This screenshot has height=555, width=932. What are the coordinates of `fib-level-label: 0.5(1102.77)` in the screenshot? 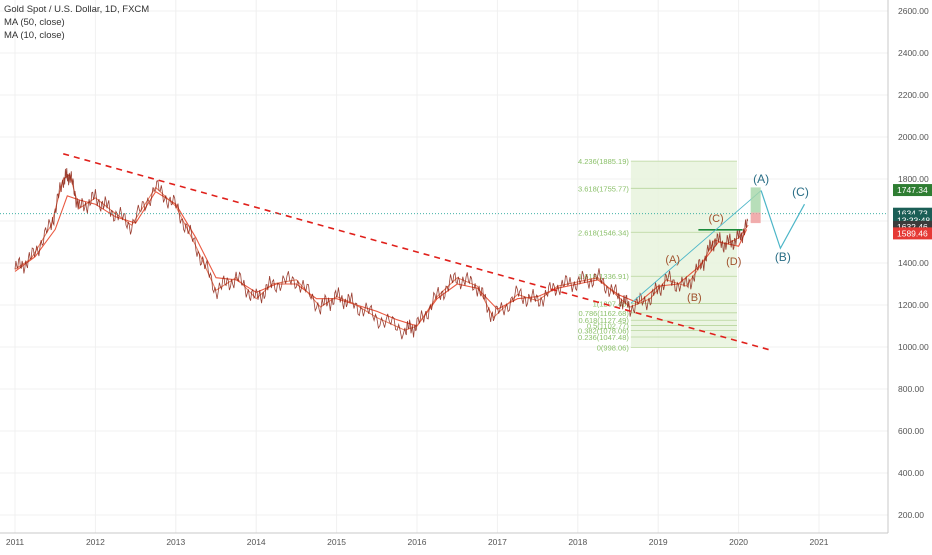 It's located at (608, 325).